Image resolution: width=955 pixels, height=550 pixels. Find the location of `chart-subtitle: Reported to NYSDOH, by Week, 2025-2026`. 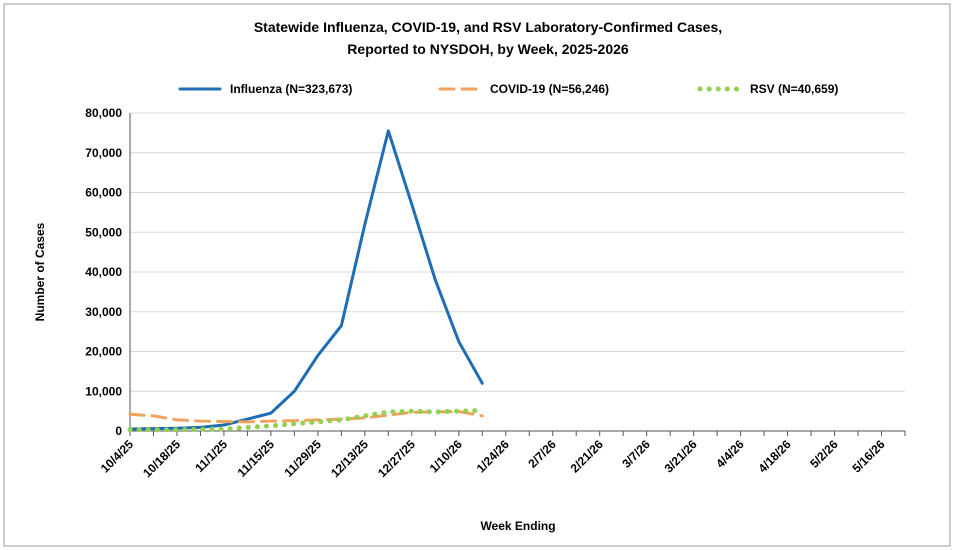

chart-subtitle: Reported to NYSDOH, by Week, 2025-2026 is located at coordinates (488, 49).